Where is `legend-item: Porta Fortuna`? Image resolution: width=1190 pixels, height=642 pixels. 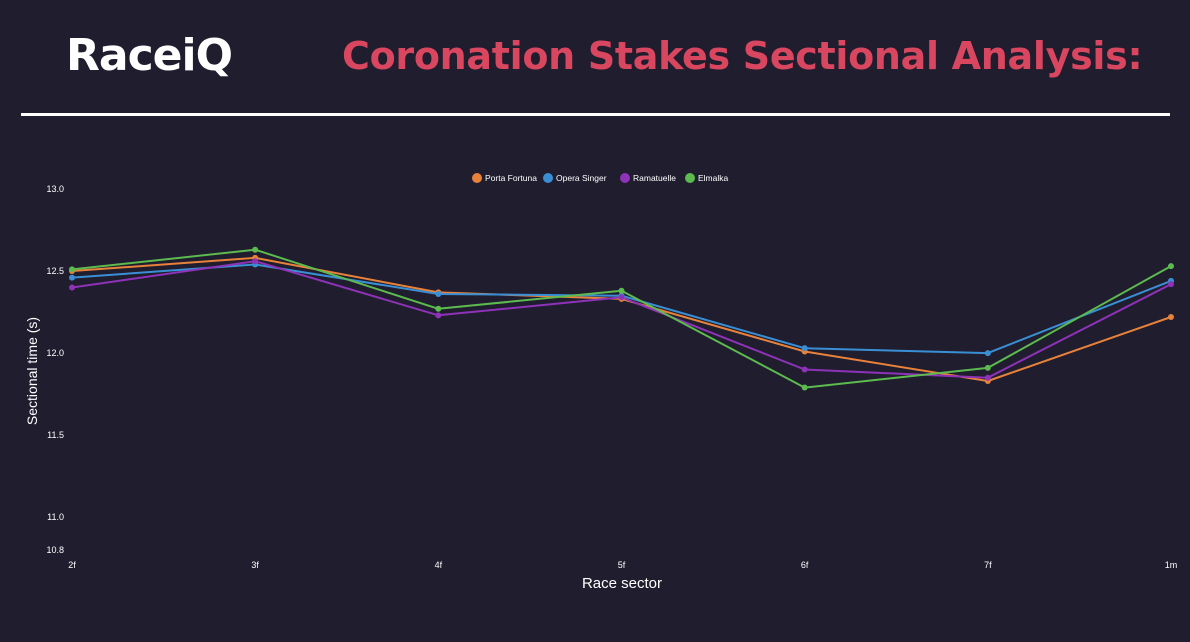 legend-item: Porta Fortuna is located at coordinates (504, 178).